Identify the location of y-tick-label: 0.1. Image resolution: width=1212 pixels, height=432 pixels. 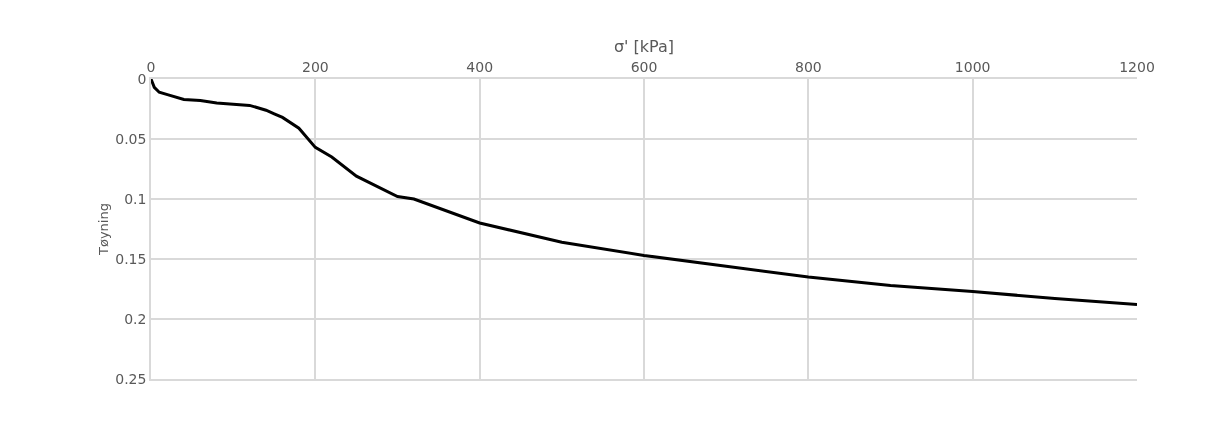
(135, 198).